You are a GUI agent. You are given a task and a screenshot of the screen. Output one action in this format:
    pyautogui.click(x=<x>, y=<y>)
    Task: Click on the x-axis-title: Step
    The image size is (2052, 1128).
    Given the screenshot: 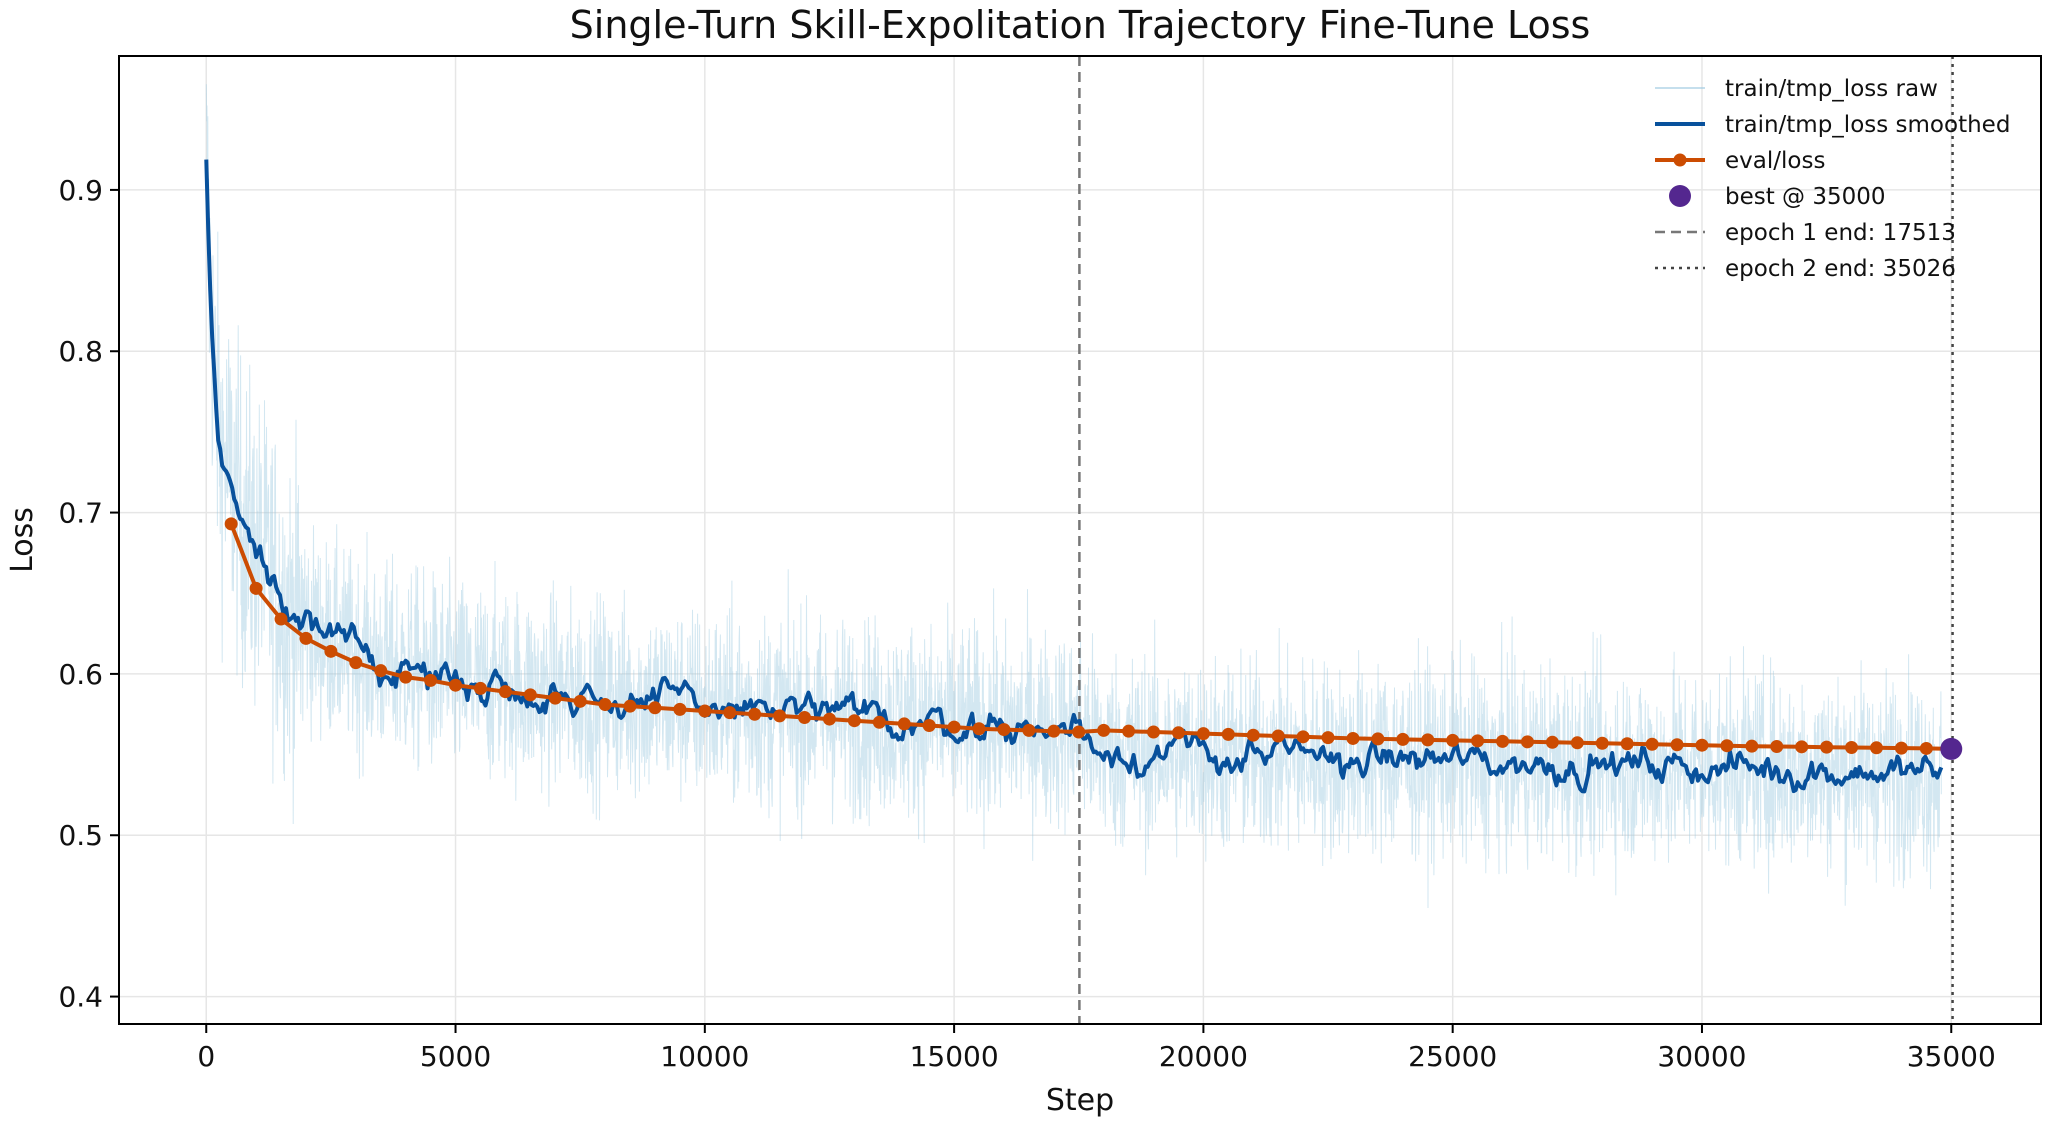 What is the action you would take?
    pyautogui.click(x=1080, y=1100)
    